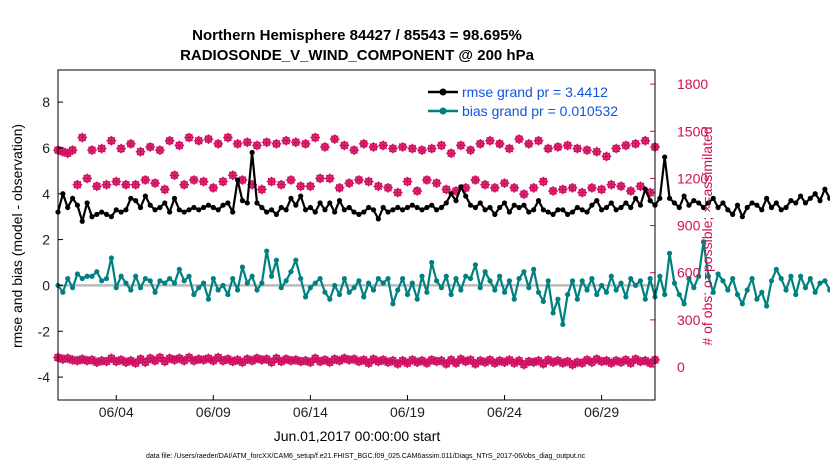 The height and width of the screenshot is (470, 830). Describe the element at coordinates (407, 412) in the screenshot. I see `x-tick-label: 06/19` at that location.